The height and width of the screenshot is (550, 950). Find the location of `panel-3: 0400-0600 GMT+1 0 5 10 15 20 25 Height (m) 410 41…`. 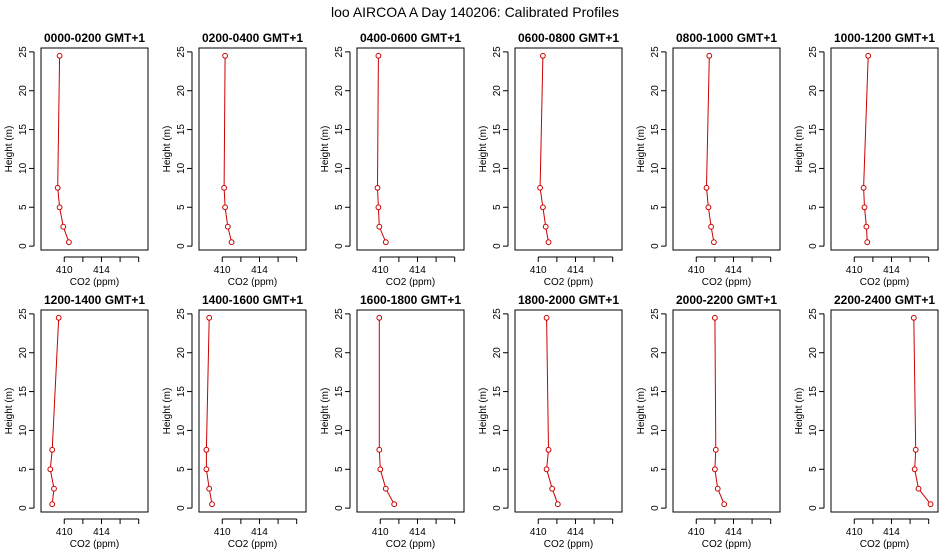

panel-3: 0400-0600 GMT+1 0 5 10 15 20 25 Height (m) 410 41… is located at coordinates (392, 159).